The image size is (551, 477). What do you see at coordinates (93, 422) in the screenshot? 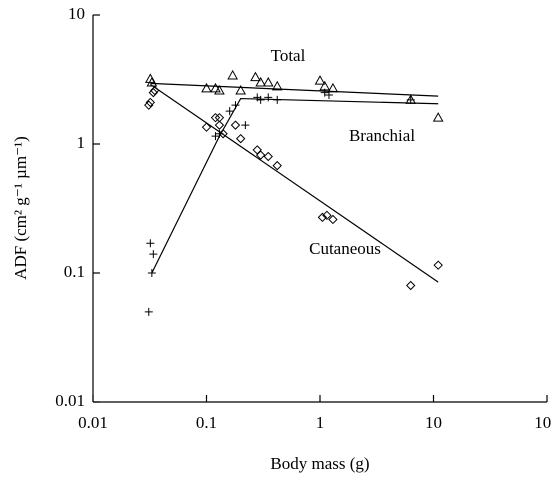
I see `x-tick-label: 0.01` at bounding box center [93, 422].